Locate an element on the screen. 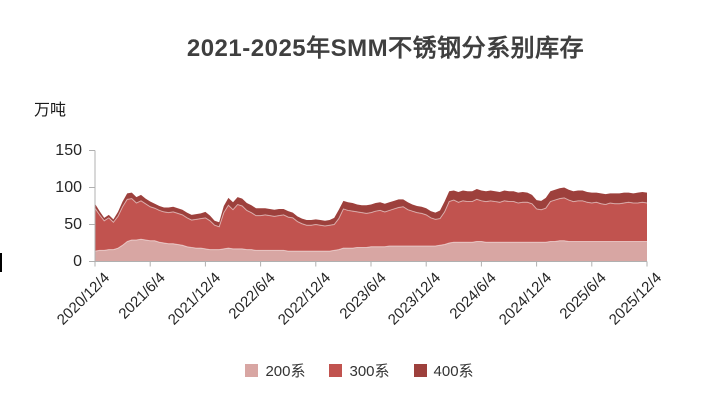 This screenshot has height=400, width=709. legend-label: 400系 is located at coordinates (453, 371).